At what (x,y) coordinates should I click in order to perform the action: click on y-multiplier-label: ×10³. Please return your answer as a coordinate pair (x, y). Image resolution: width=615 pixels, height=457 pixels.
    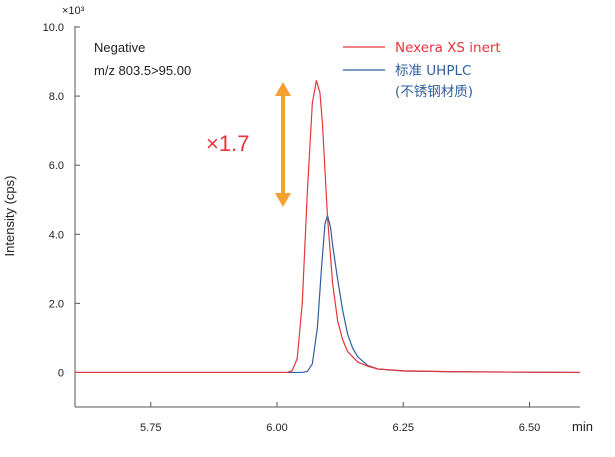
    Looking at the image, I should click on (73, 11).